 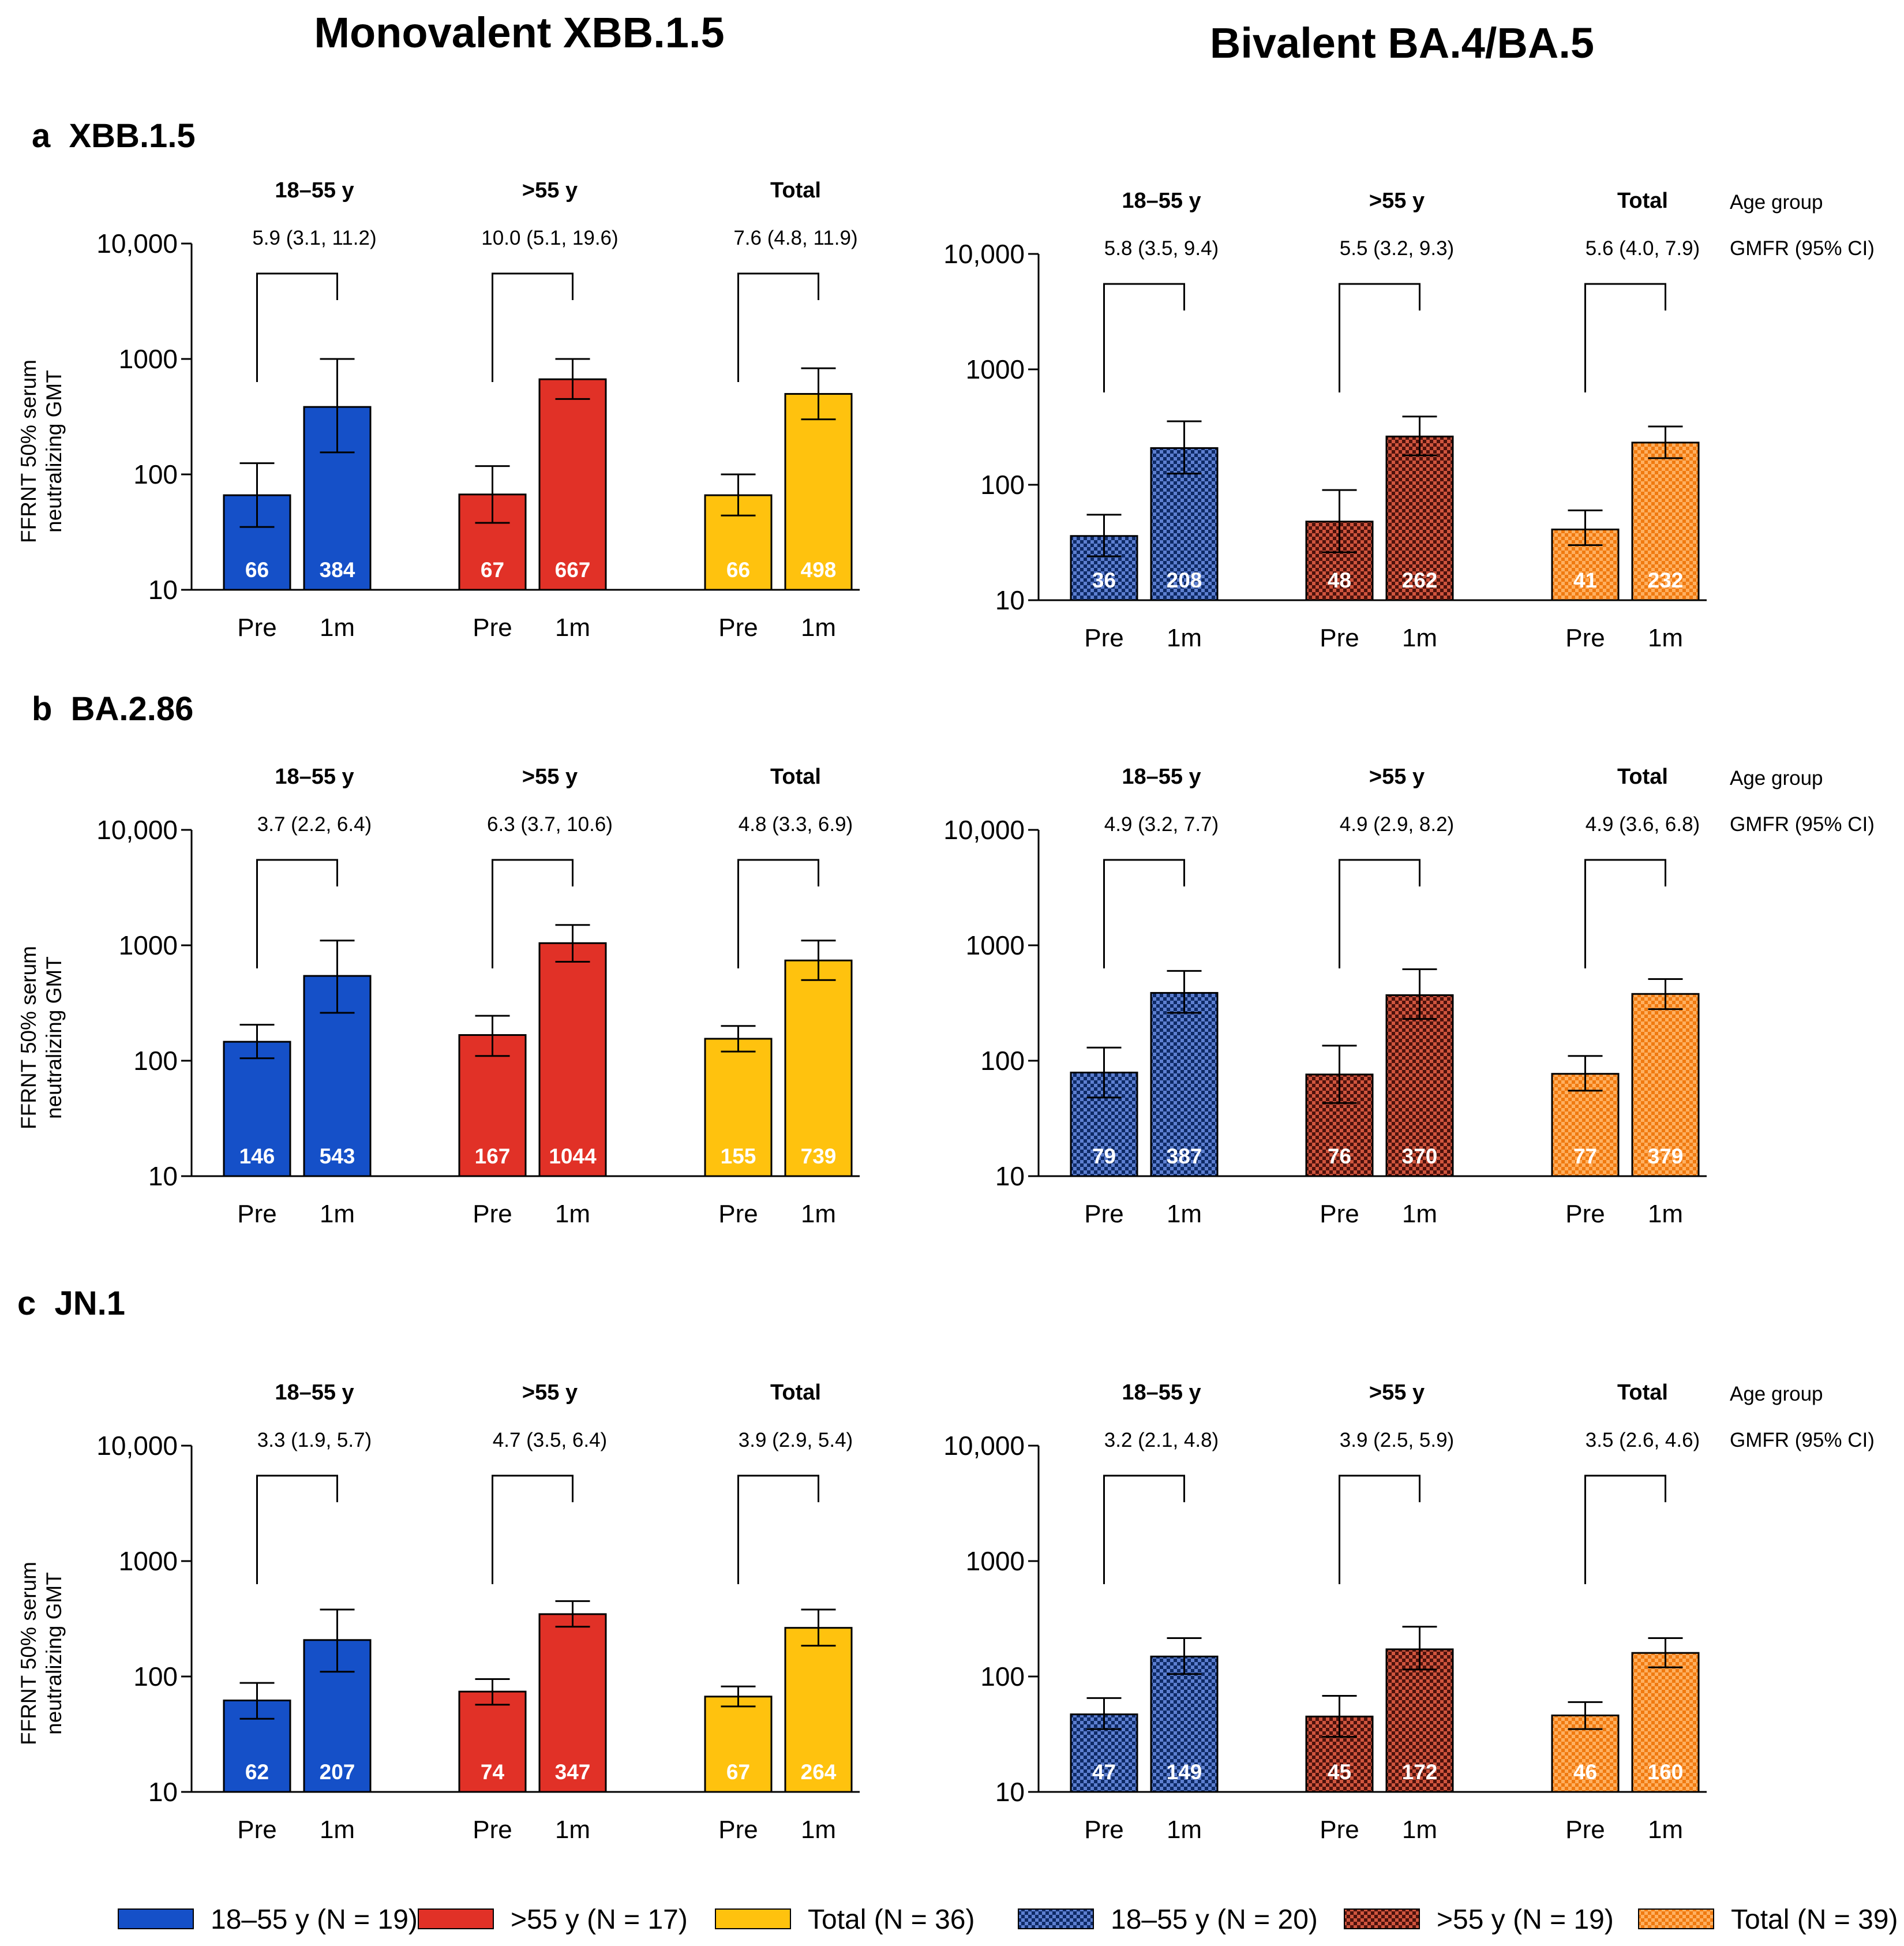 I want to click on bar-value-pre: 46, so click(x=1585, y=1772).